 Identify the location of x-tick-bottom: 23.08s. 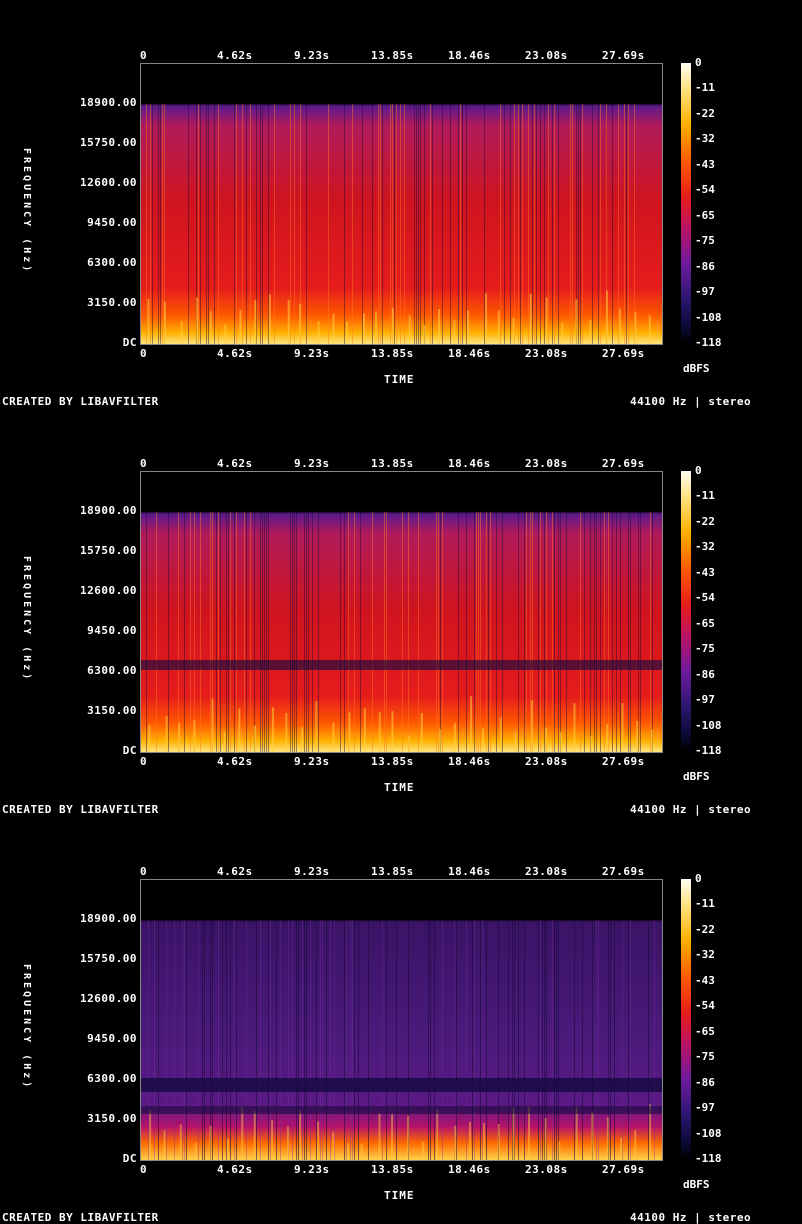
(546, 761).